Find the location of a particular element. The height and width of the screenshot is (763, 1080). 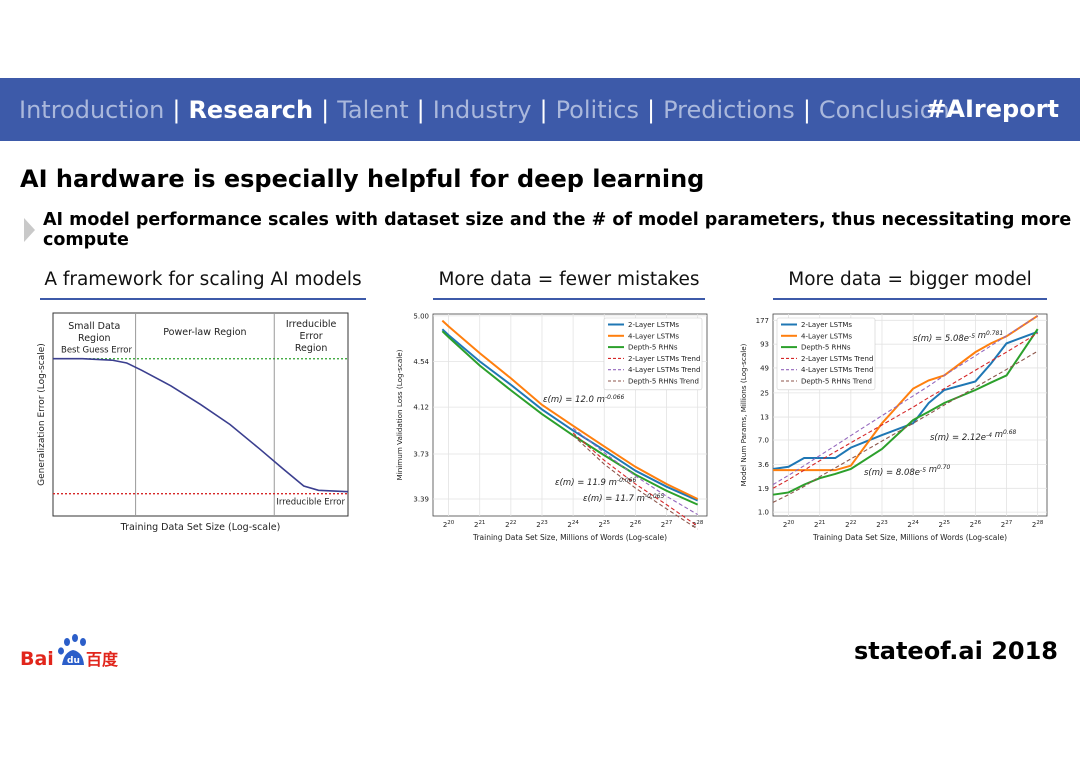

params-series-2-layer-lstms-trend is located at coordinates (905, 410).